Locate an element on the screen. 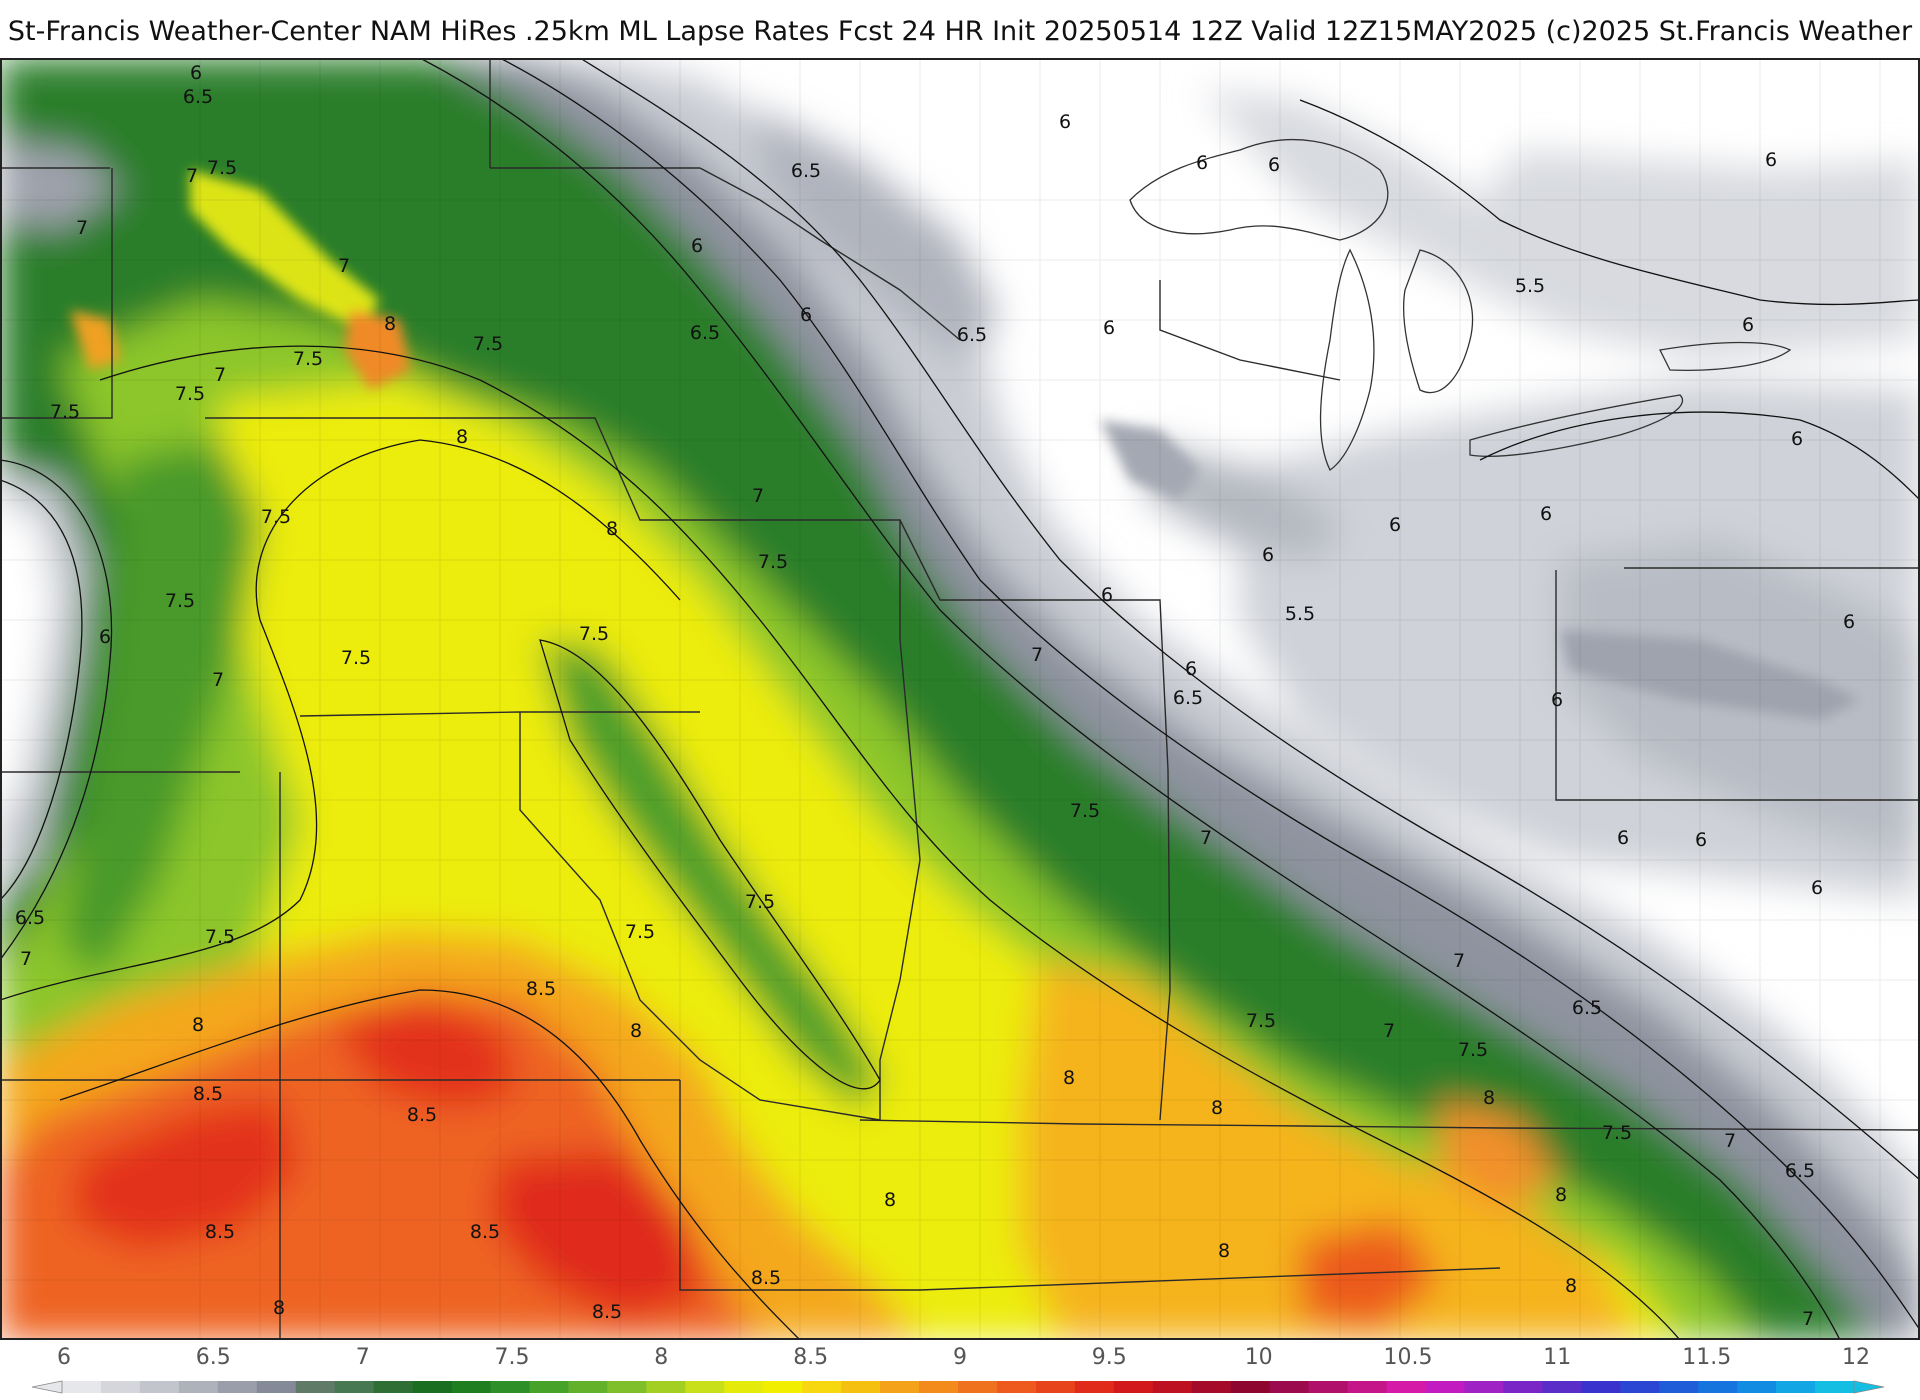 This screenshot has width=1920, height=1400. color-scale-tick-label: 7 is located at coordinates (363, 1357).